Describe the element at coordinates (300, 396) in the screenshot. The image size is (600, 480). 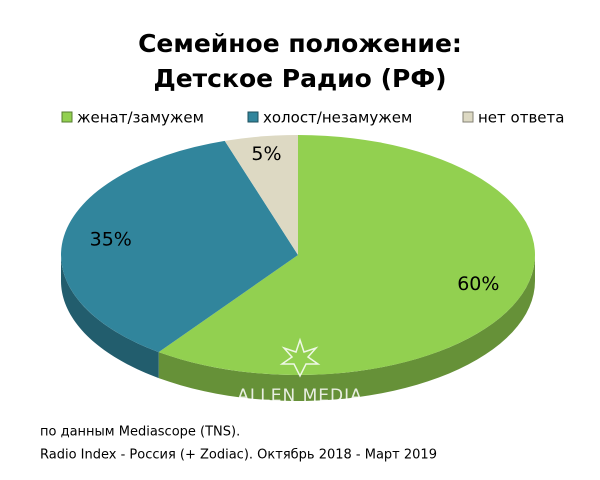
I see `watermark-text: ALLEN MEDIA` at that location.